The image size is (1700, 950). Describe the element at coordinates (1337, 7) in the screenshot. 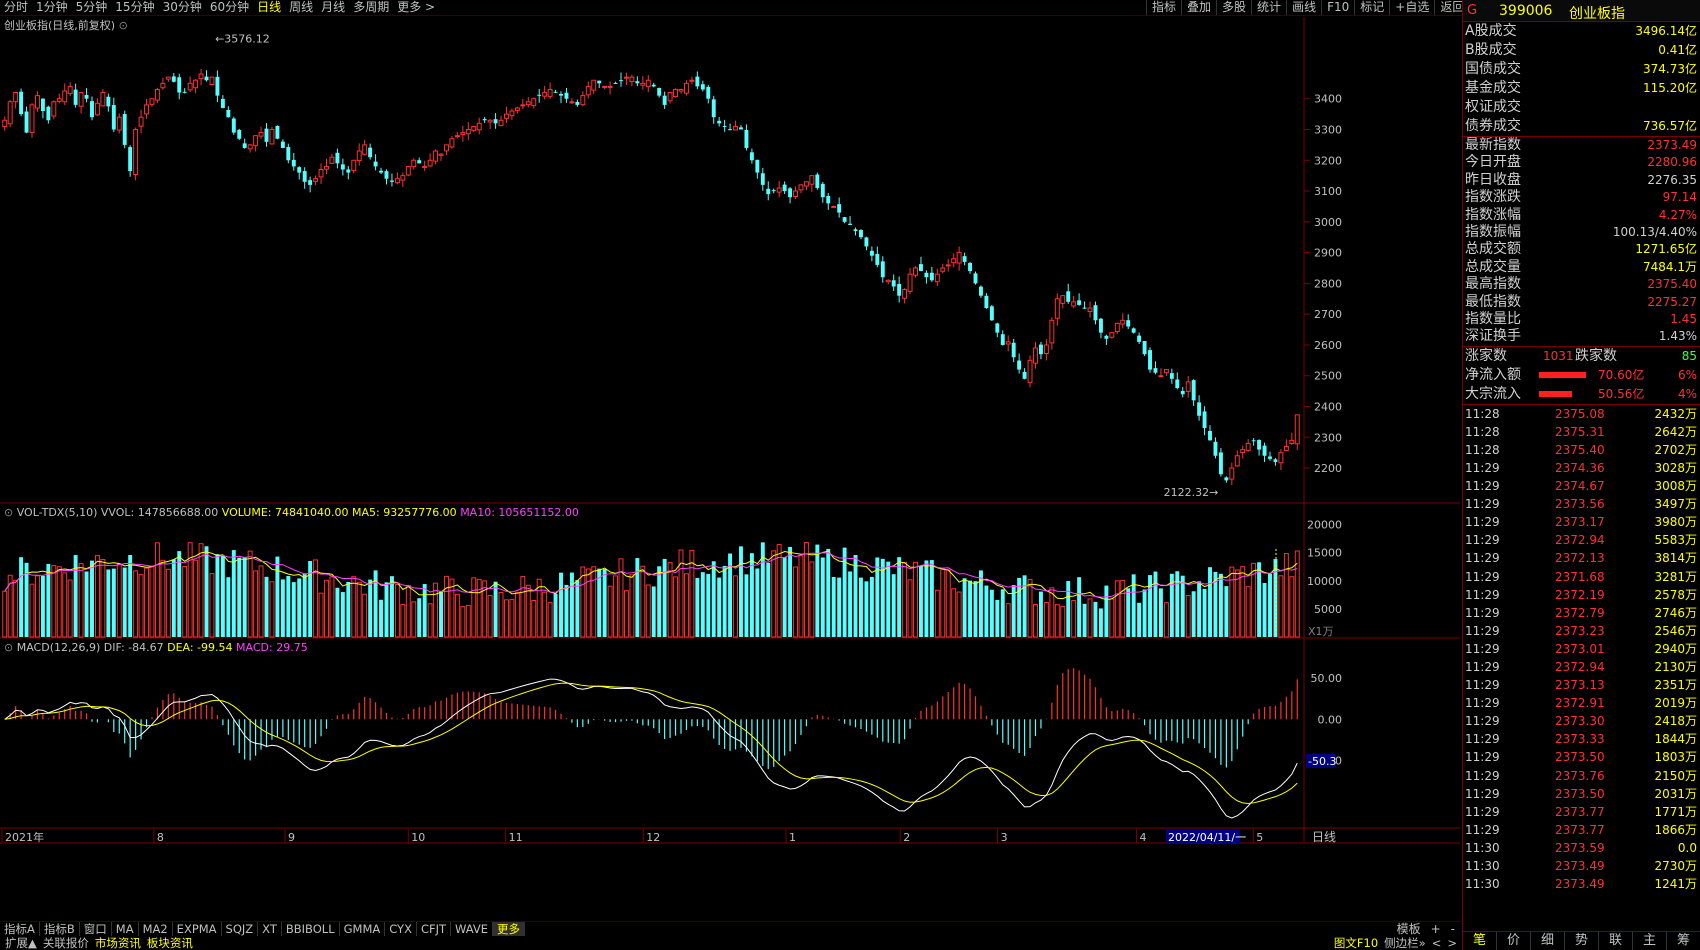

I see `toolbar-button: F10` at that location.